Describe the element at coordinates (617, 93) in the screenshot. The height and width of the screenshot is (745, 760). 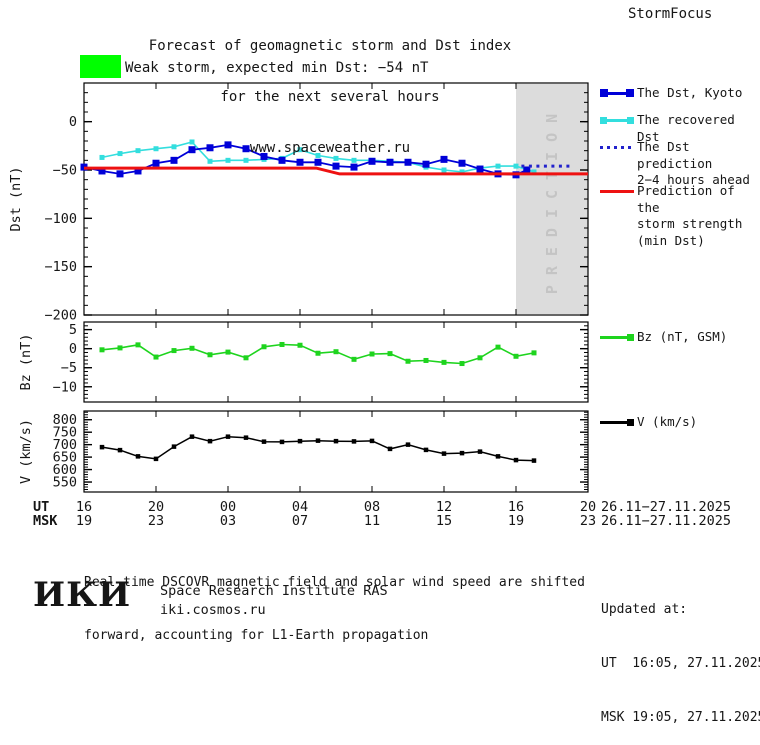
I see `kyoto-legend-marker` at that location.